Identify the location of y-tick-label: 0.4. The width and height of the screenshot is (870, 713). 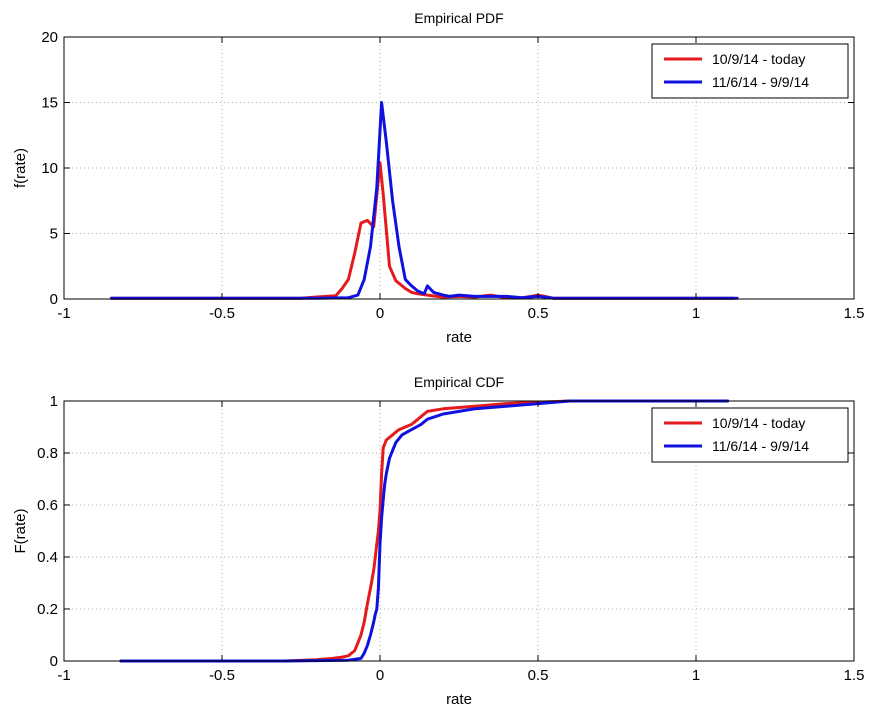
(47, 557).